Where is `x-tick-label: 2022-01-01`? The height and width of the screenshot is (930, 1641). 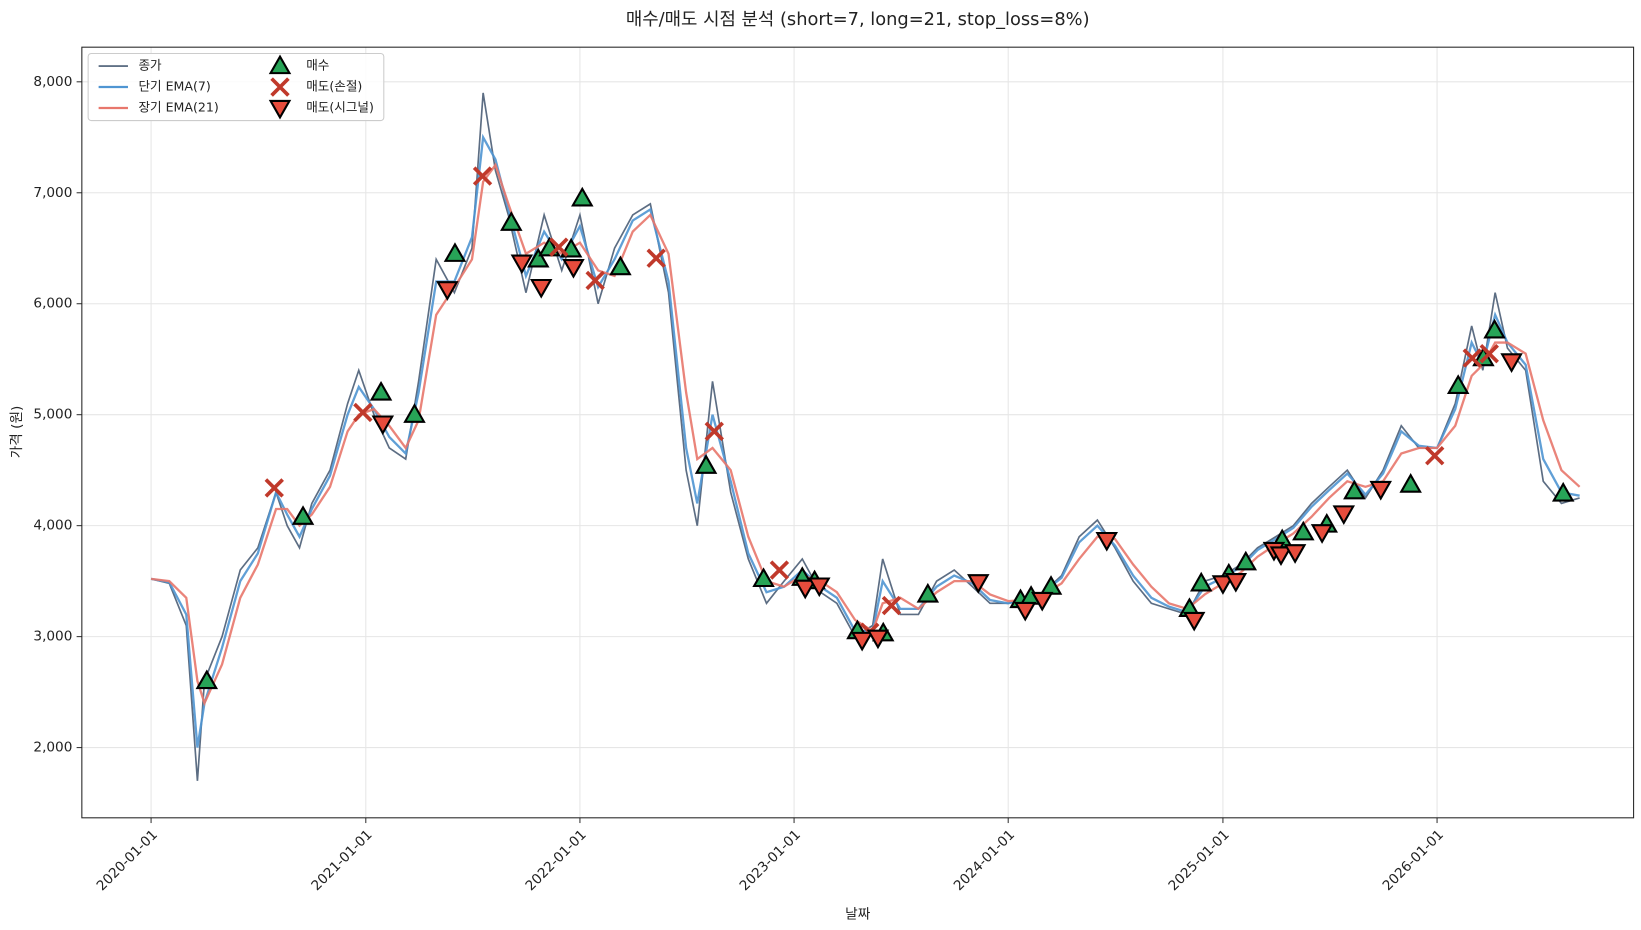 x-tick-label: 2022-01-01 is located at coordinates (555, 860).